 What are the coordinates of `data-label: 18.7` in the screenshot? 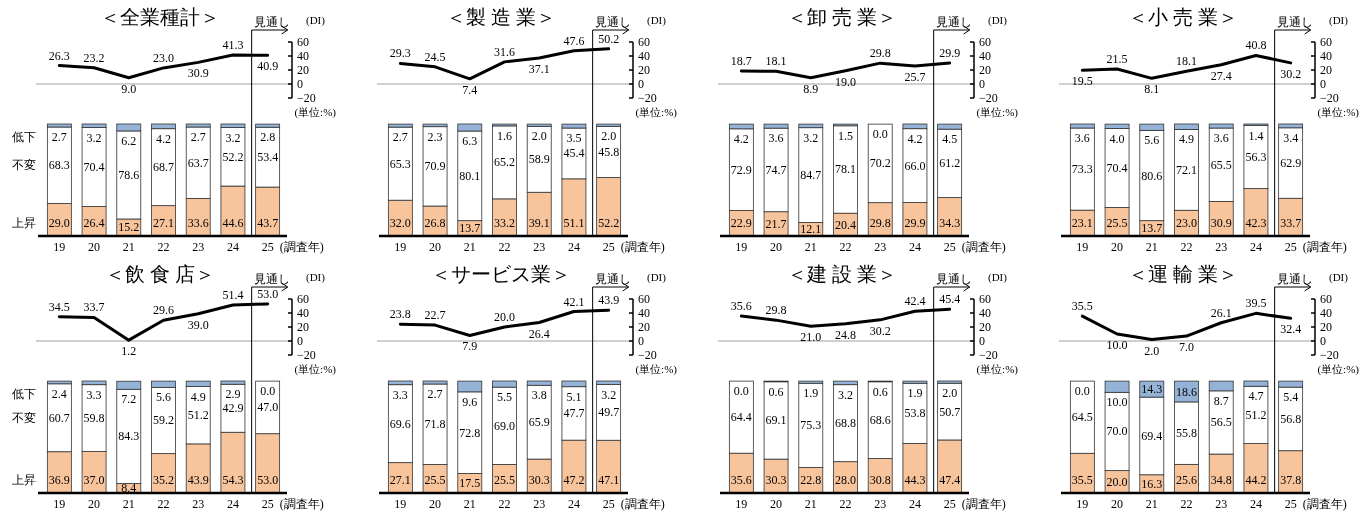 It's located at (741, 60).